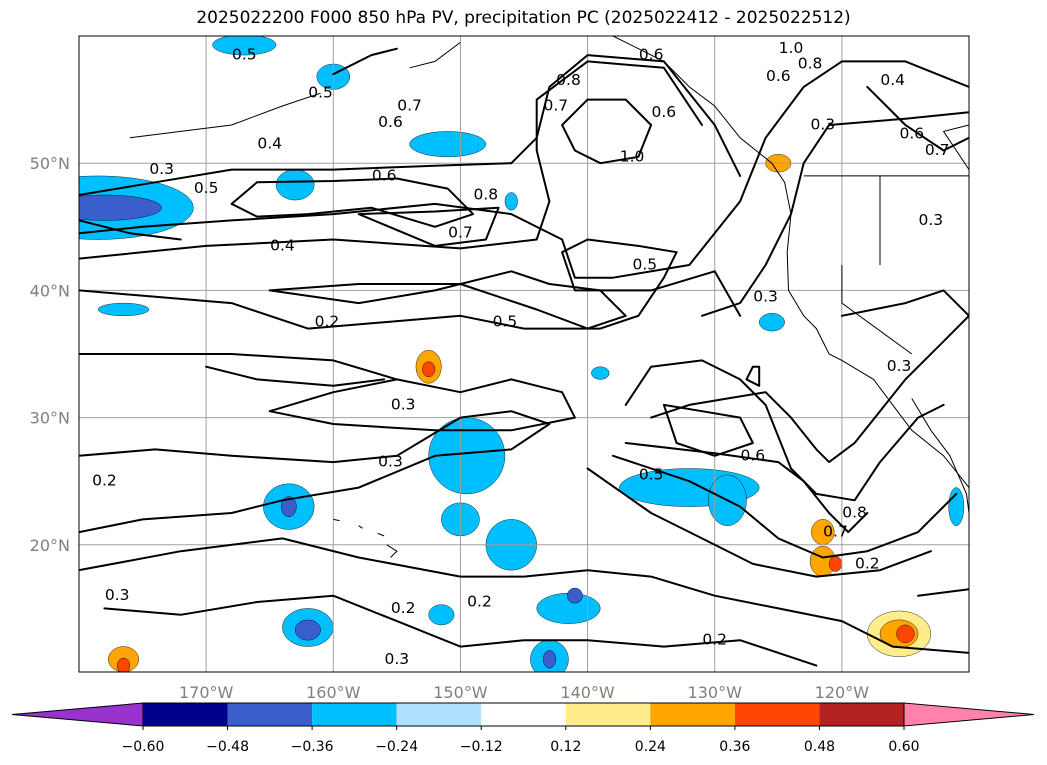  I want to click on colorbar-extend-low, so click(77, 714).